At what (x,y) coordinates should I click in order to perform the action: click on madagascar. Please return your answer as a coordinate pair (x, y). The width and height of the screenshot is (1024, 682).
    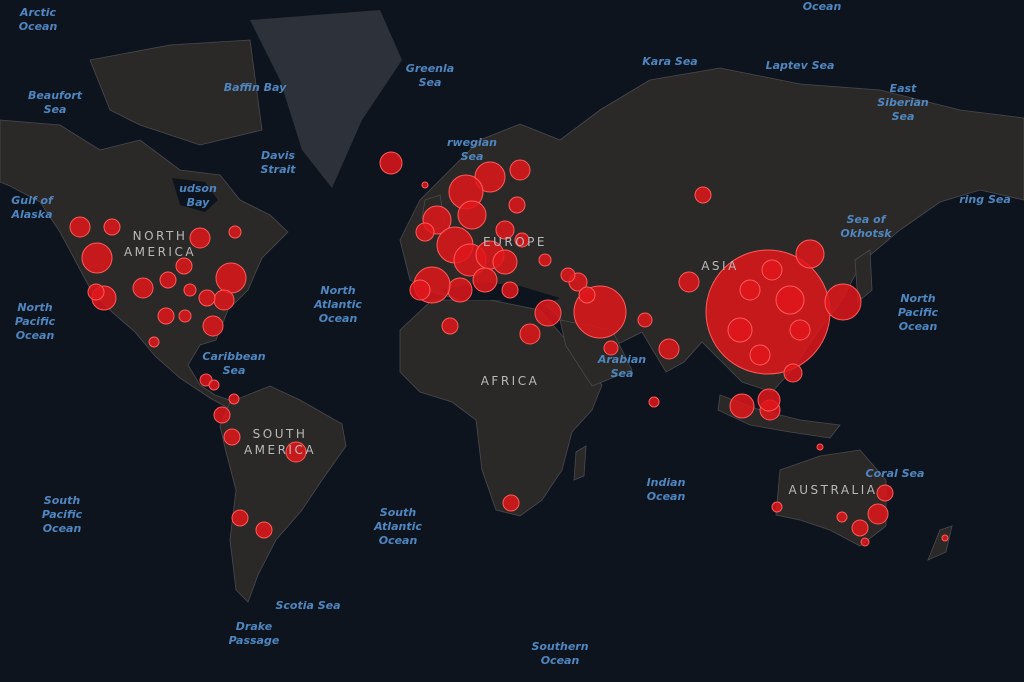
    Looking at the image, I should click on (580, 463).